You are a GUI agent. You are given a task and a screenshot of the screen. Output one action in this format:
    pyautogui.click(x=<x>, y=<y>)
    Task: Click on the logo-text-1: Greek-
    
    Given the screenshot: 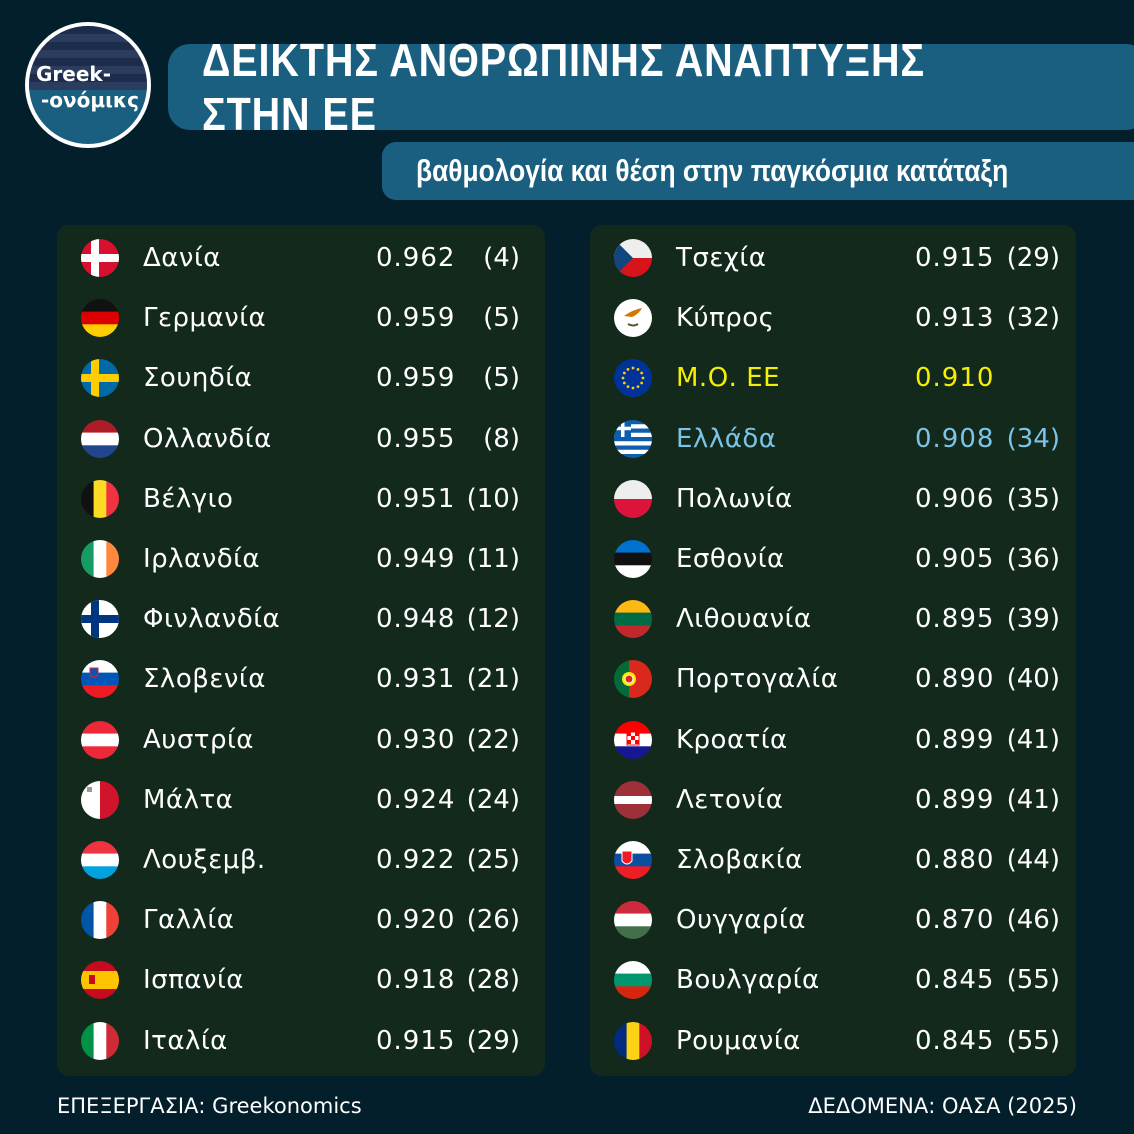 What is the action you would take?
    pyautogui.click(x=74, y=74)
    